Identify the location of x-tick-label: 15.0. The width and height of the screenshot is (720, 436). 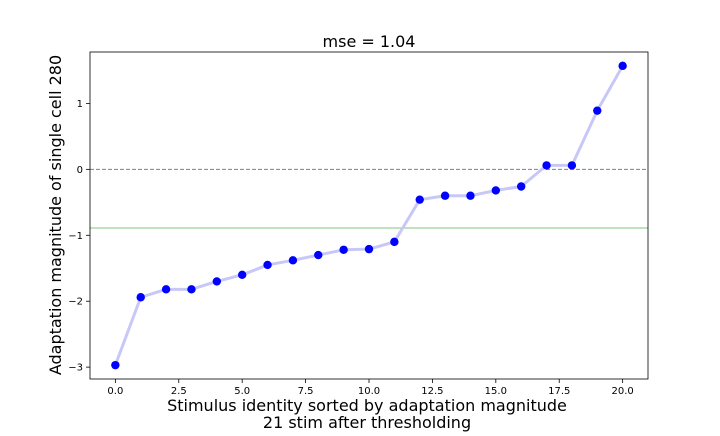
(496, 391).